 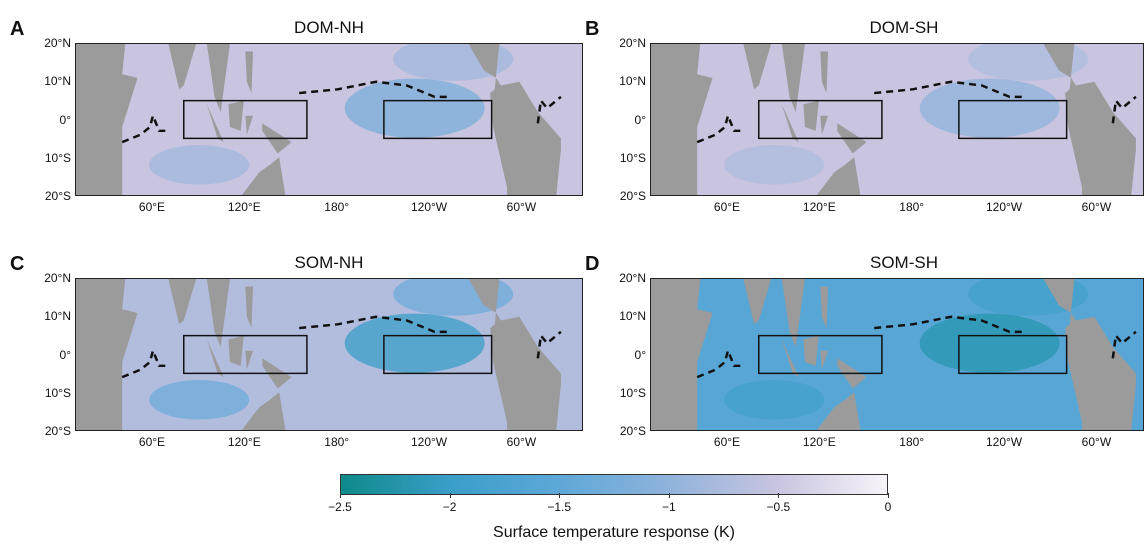 What do you see at coordinates (614, 532) in the screenshot?
I see `colorbar-label: Surface temperature response (K)` at bounding box center [614, 532].